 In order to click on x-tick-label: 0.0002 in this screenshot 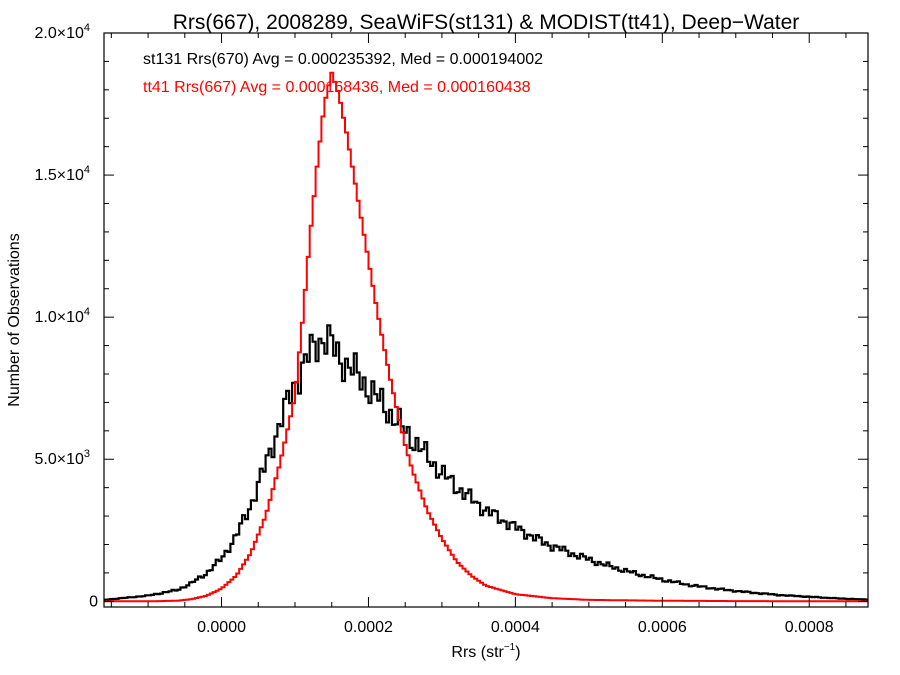, I will do `click(368, 627)`.